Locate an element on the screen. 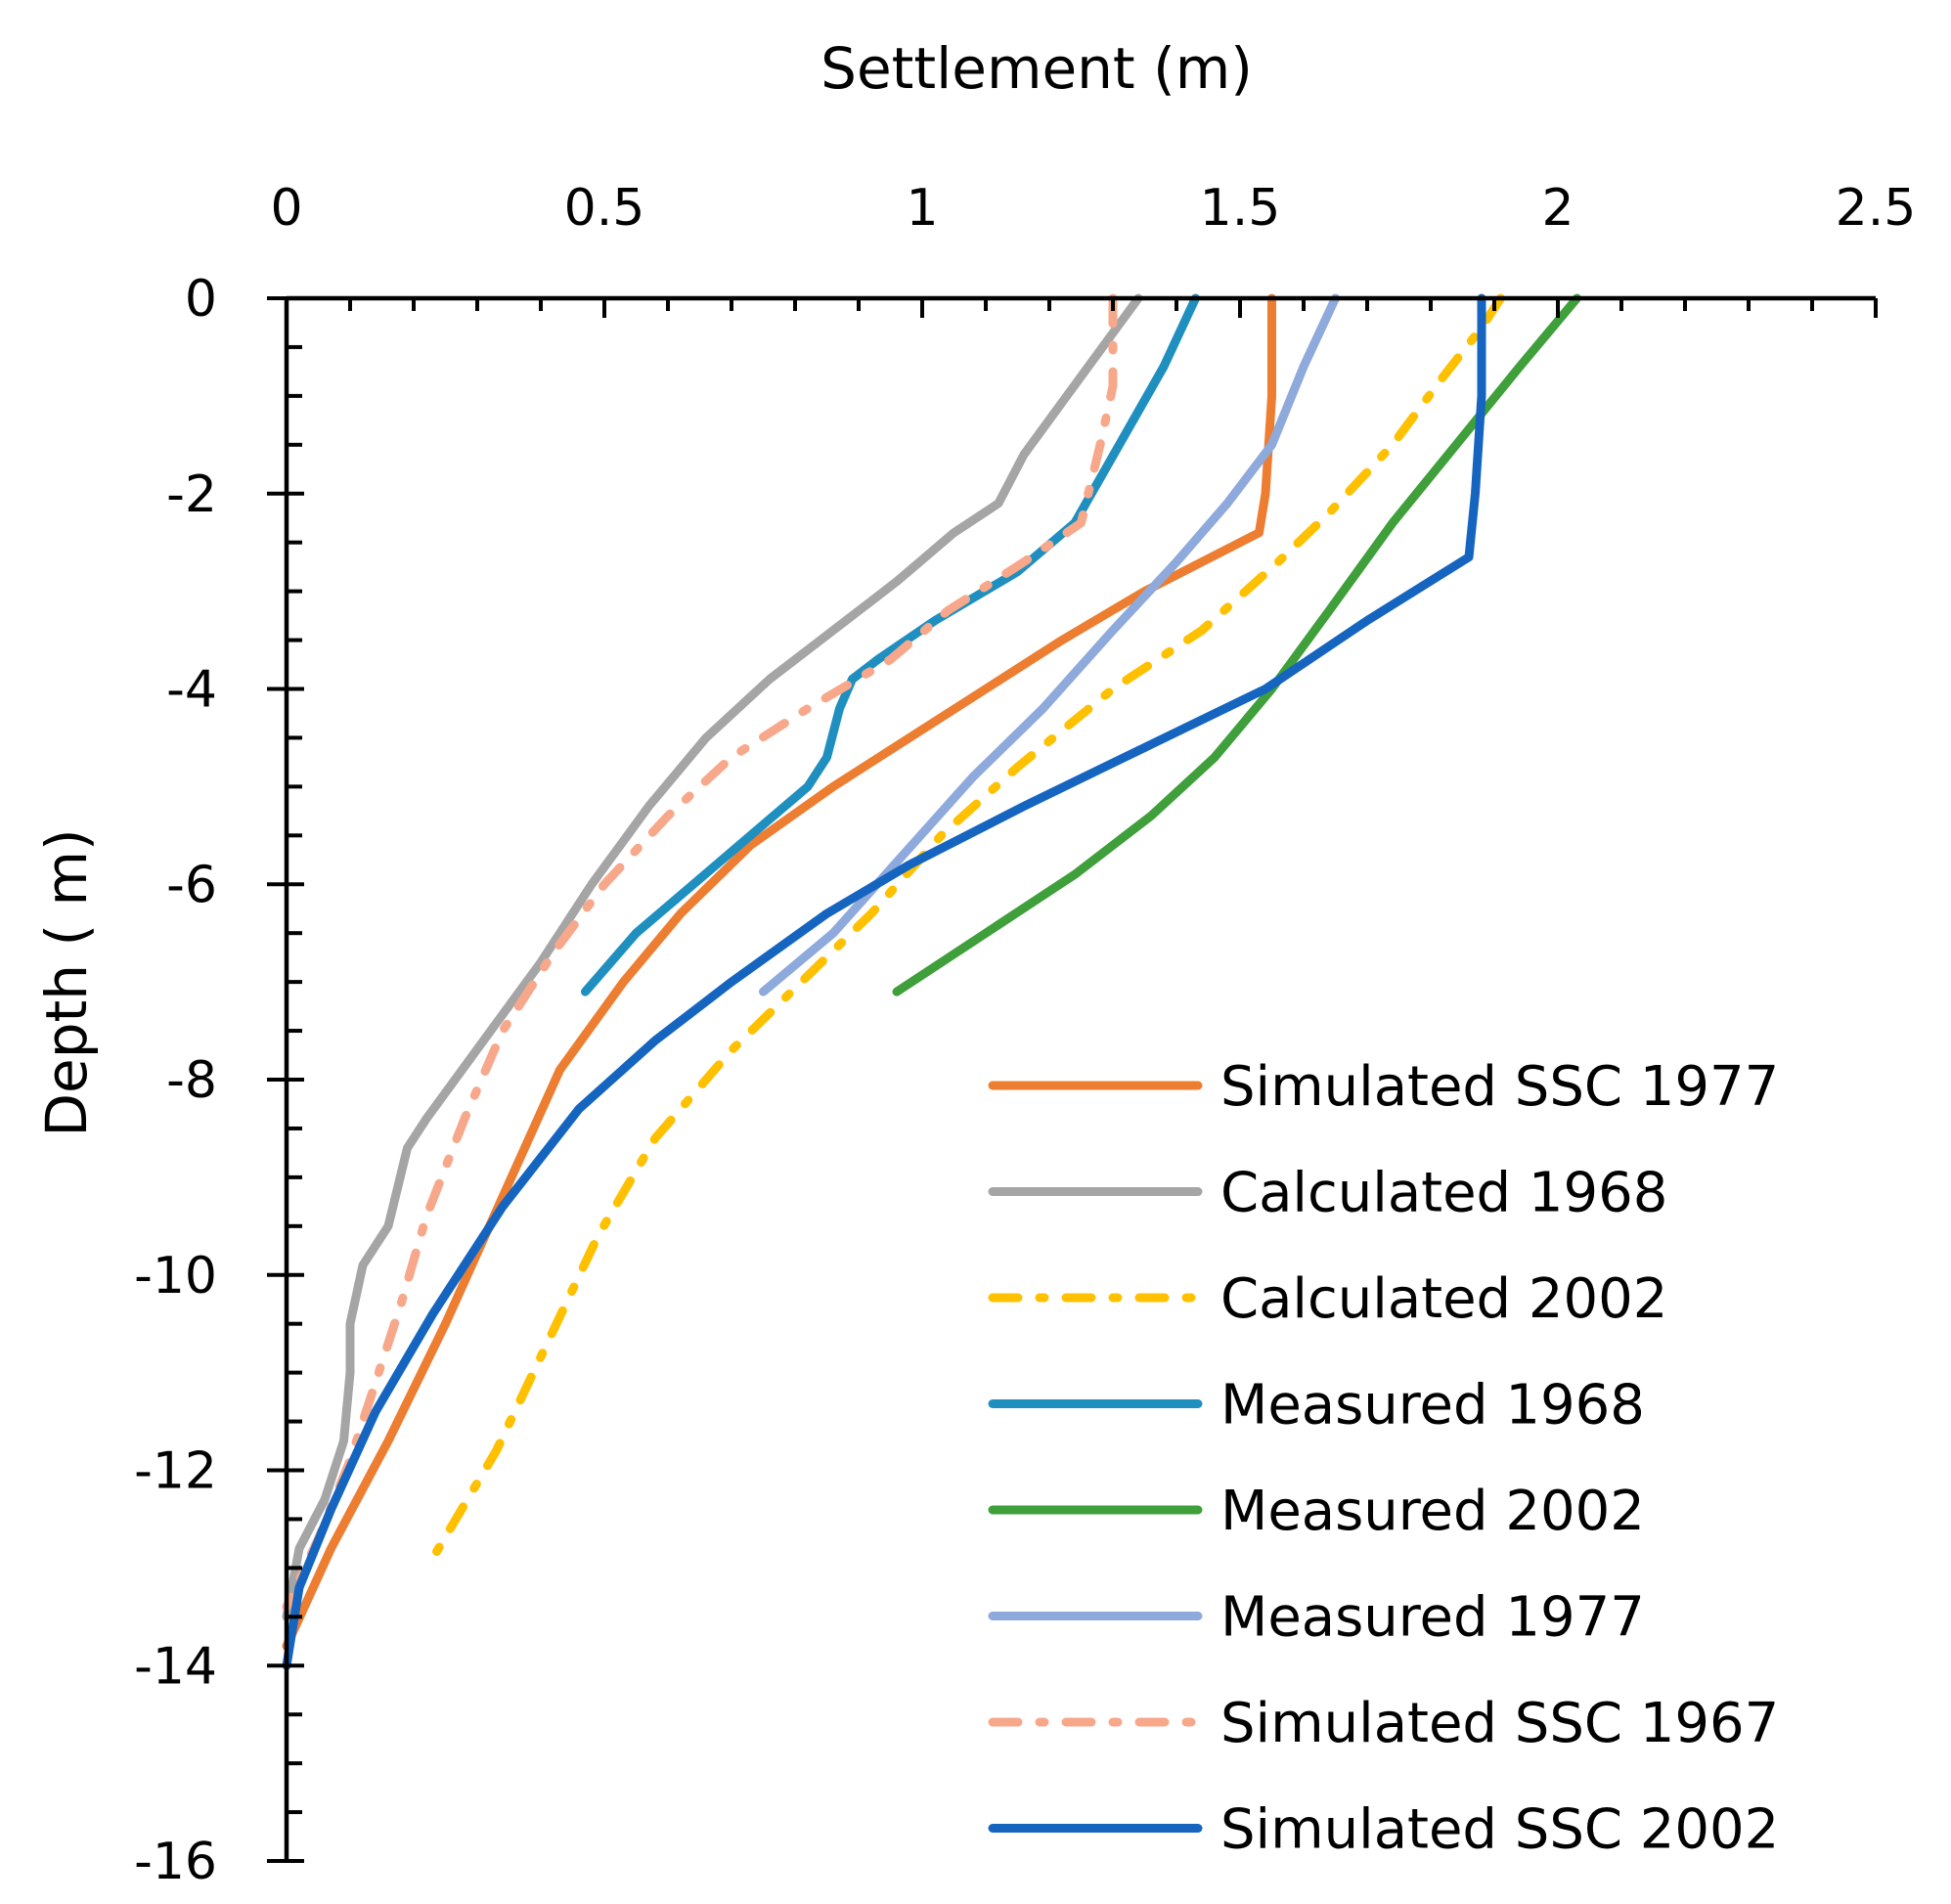 This screenshot has width=1951, height=1904. y-tick-label: -14 is located at coordinates (175, 1666).